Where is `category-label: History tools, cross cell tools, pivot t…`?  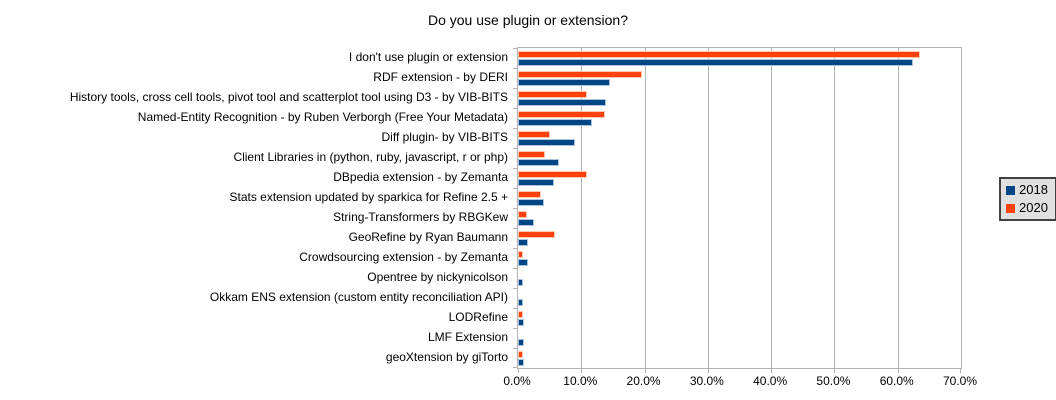 category-label: History tools, cross cell tools, pivot t… is located at coordinates (288, 97).